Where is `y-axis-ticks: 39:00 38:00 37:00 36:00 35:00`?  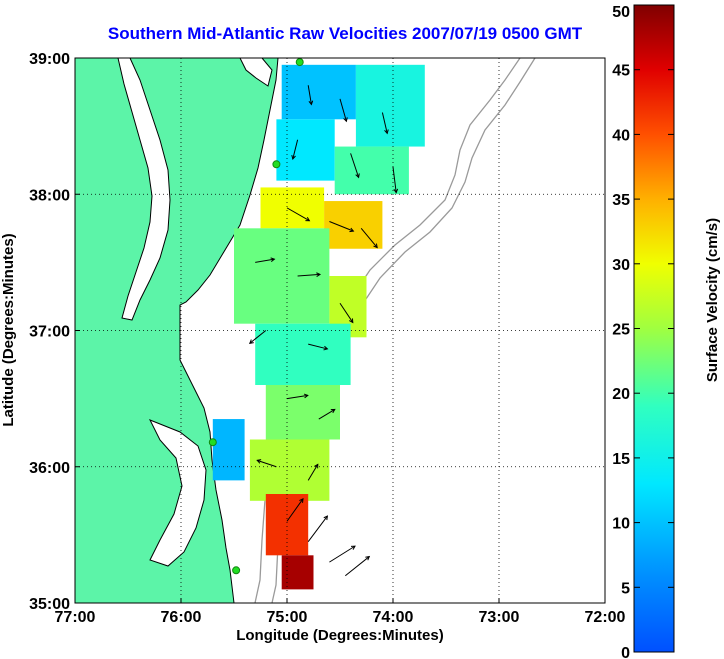 y-axis-ticks: 39:00 38:00 37:00 36:00 35:00 is located at coordinates (54, 332).